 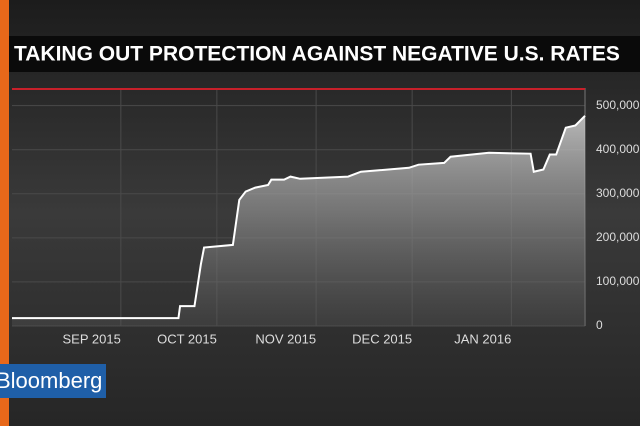 What do you see at coordinates (618, 281) in the screenshot?
I see `y-tick-label: 100,000` at bounding box center [618, 281].